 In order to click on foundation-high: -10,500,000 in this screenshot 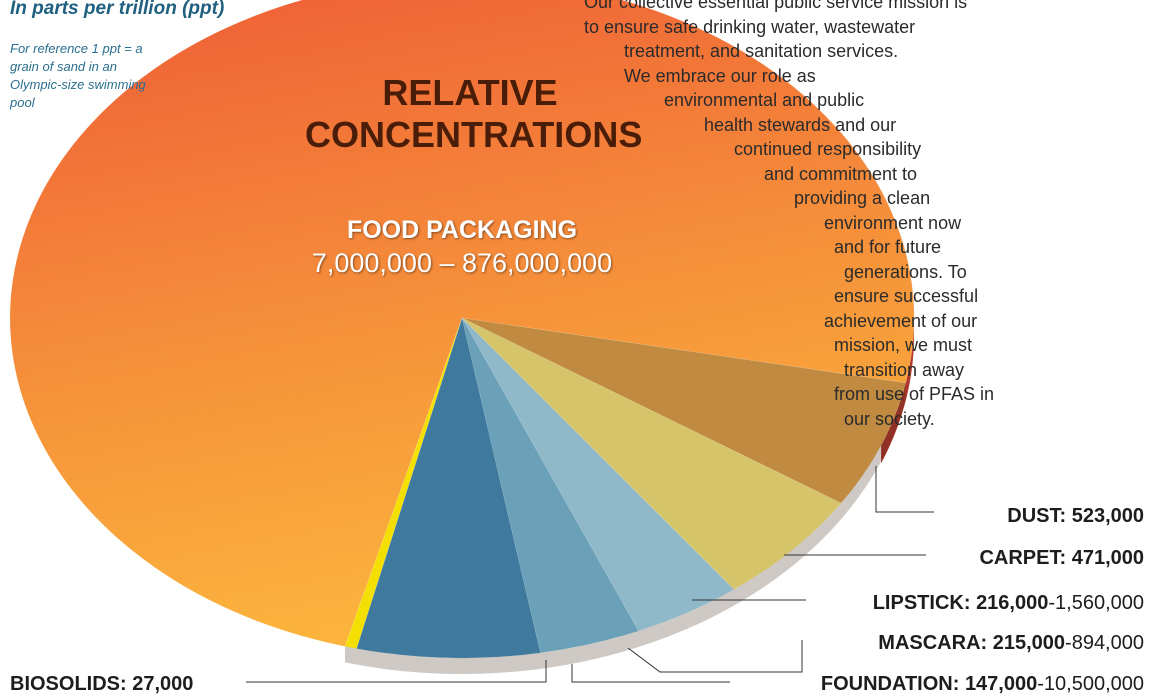, I will do `click(1090, 684)`.